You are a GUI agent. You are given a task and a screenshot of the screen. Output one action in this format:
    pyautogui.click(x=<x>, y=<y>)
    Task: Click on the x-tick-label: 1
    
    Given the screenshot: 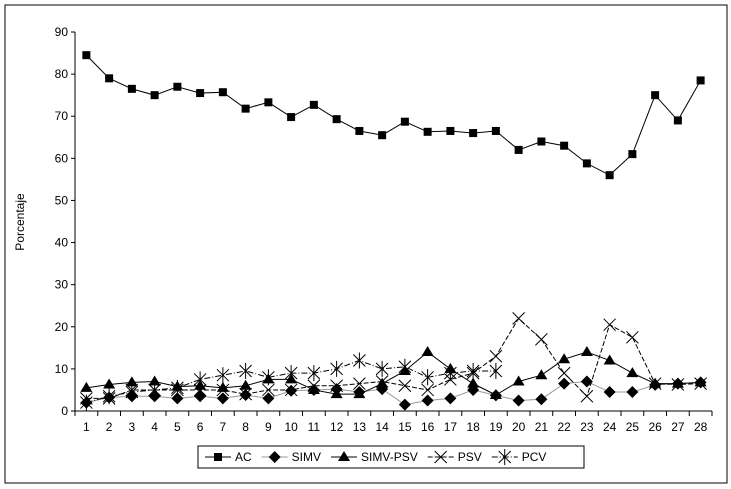 What is the action you would take?
    pyautogui.click(x=86, y=427)
    